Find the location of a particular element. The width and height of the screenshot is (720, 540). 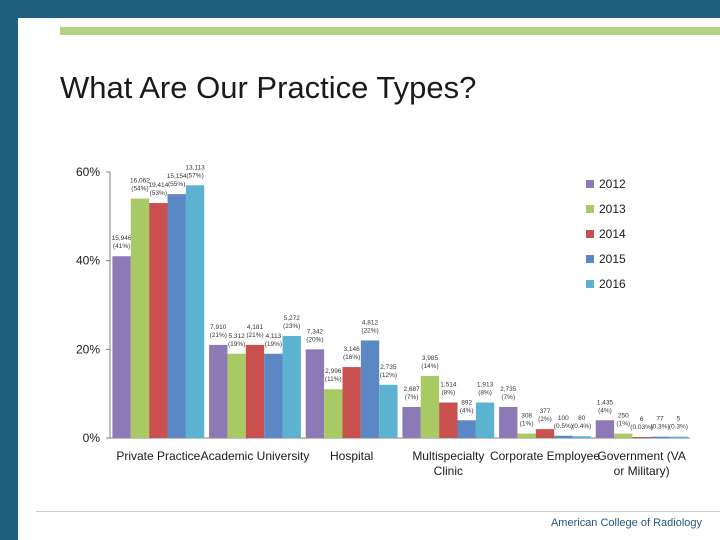

legend-label: 2015 is located at coordinates (612, 259).